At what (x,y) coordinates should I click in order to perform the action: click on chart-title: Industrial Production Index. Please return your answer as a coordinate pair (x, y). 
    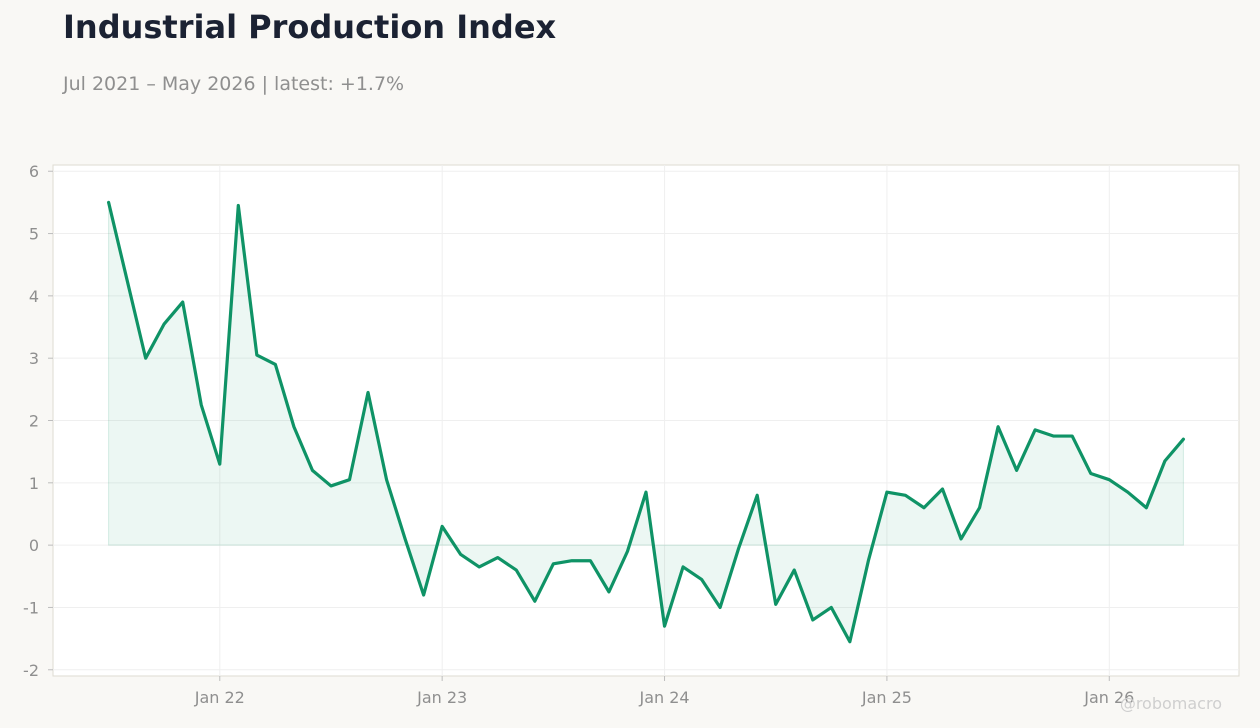
    Looking at the image, I should click on (310, 27).